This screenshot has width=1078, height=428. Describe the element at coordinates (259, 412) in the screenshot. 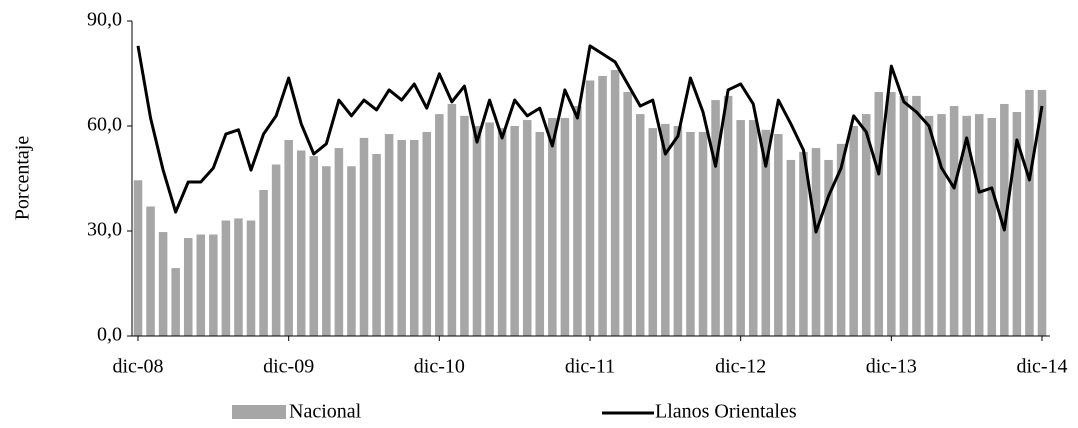

I see `legend-swatch` at that location.